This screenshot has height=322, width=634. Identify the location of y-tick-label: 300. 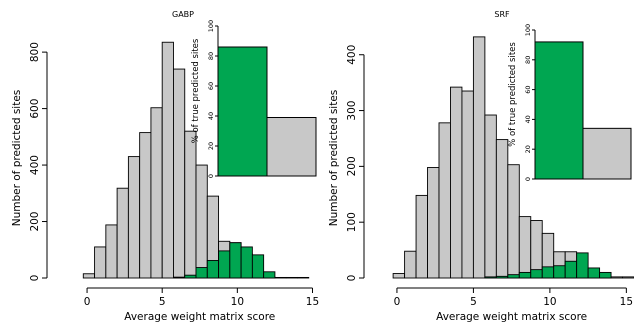
(352, 111).